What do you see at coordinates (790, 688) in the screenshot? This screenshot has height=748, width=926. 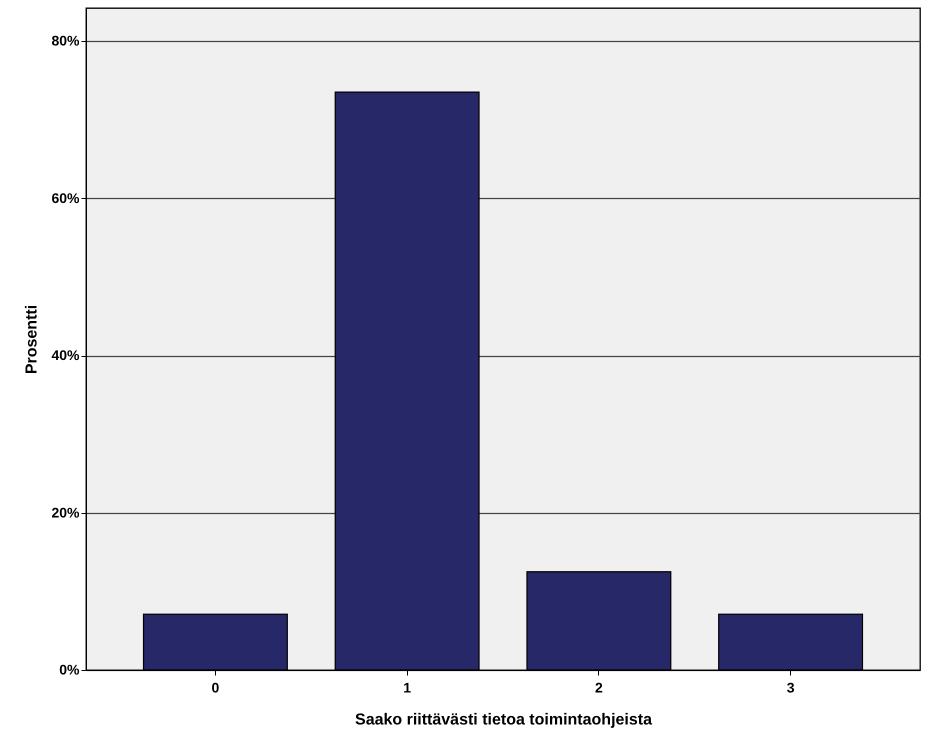 I see `x-tick-label: 3` at bounding box center [790, 688].